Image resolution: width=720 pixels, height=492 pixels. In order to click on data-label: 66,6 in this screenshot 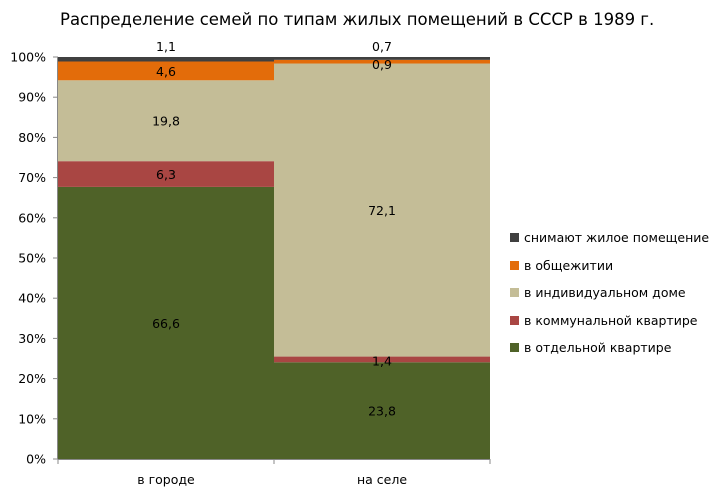, I will do `click(166, 323)`.